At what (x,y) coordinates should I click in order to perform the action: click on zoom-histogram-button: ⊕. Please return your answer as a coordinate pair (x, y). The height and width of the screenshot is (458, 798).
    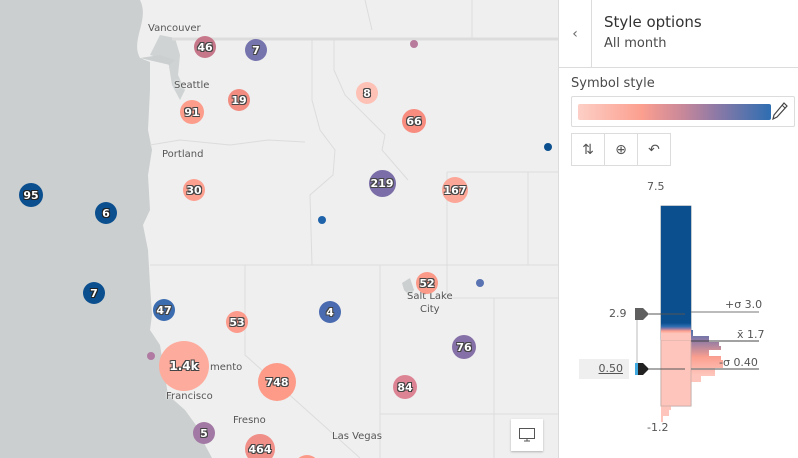
    Looking at the image, I should click on (621, 149).